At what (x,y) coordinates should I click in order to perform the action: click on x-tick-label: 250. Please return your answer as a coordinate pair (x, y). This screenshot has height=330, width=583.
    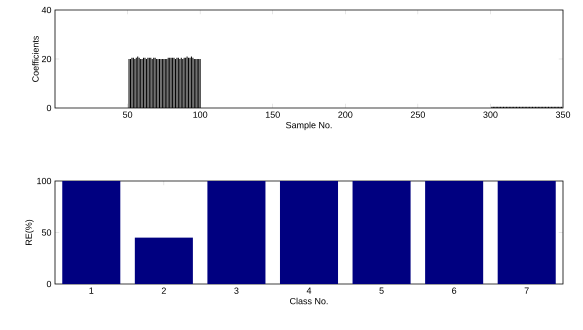
    Looking at the image, I should click on (417, 115).